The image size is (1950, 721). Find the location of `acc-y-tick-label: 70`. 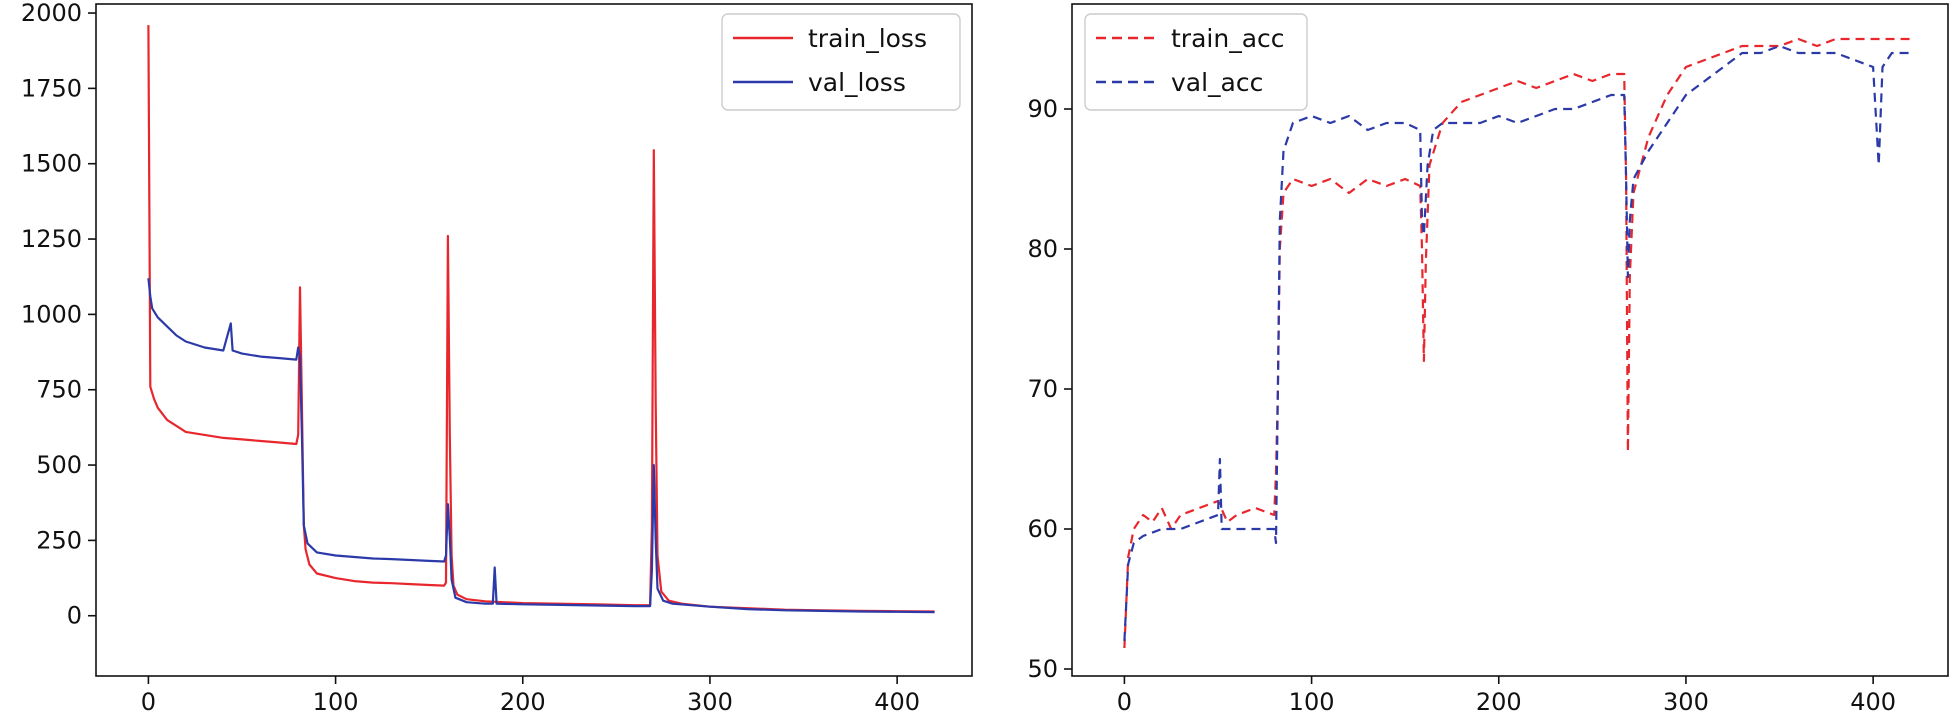

acc-y-tick-label: 70 is located at coordinates (1042, 389).